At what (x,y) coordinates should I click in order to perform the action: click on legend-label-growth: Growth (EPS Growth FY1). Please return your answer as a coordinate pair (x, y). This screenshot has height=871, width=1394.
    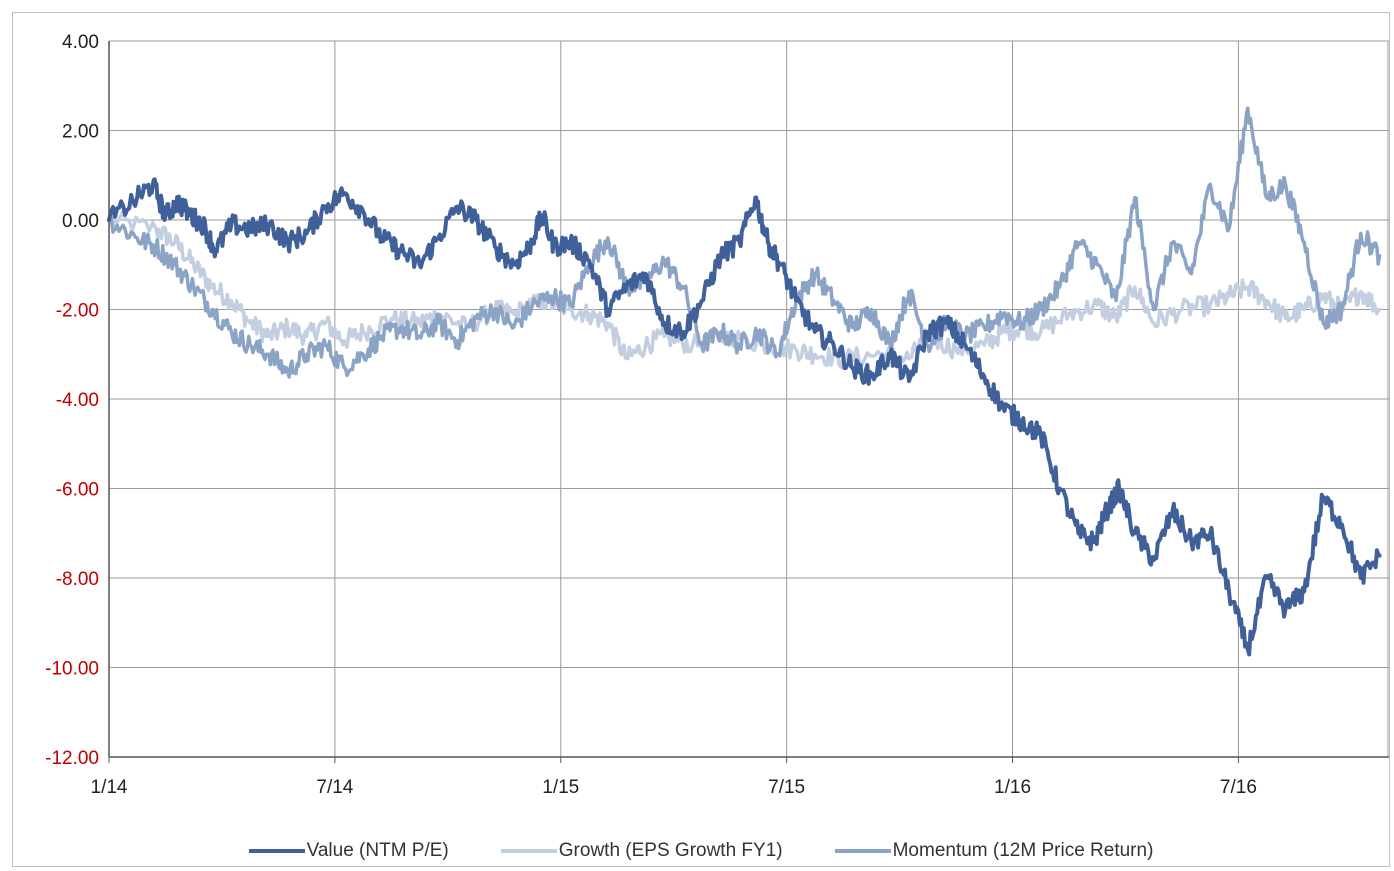
    Looking at the image, I should click on (670, 850).